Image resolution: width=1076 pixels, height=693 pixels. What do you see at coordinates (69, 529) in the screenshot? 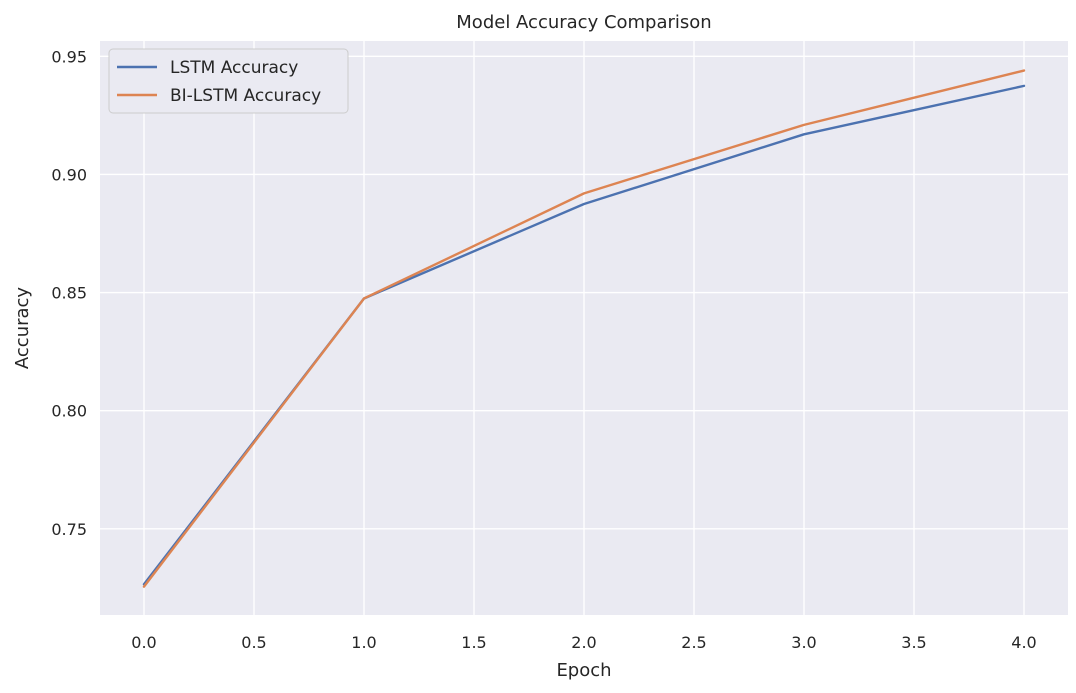
I see `y-tick-label: 0.75` at bounding box center [69, 529].